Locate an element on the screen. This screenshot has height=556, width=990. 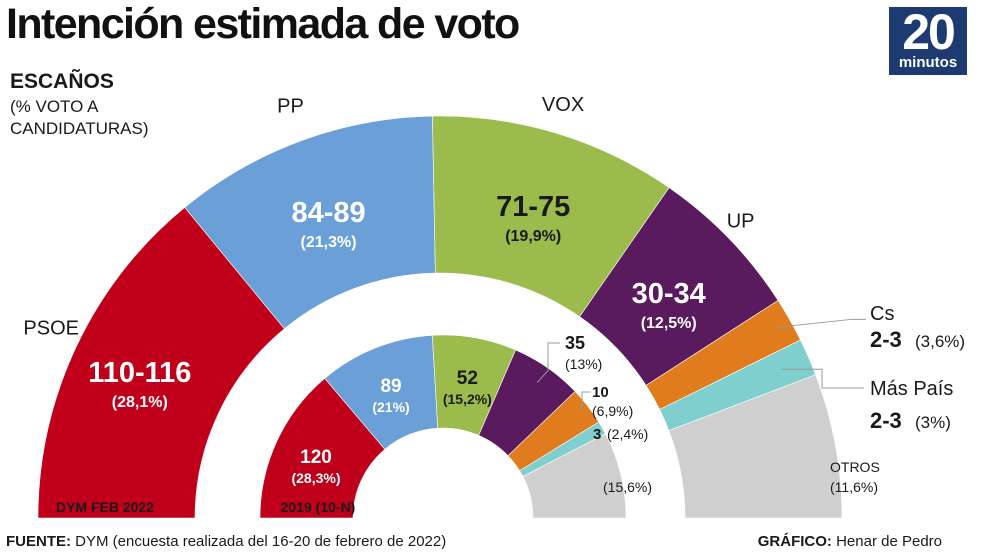
brand-logo: 20 minutos is located at coordinates (928, 41).